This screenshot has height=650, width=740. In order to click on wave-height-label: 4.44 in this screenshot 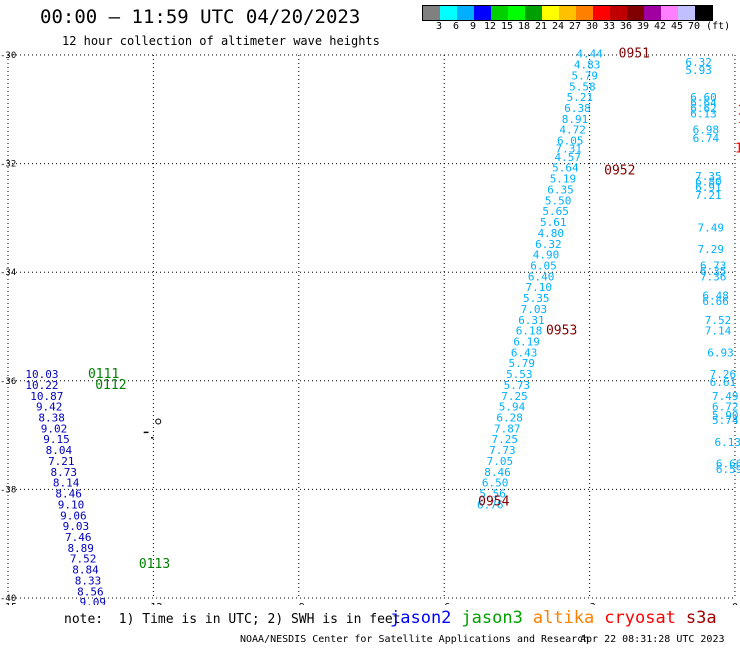, I will do `click(589, 54)`.